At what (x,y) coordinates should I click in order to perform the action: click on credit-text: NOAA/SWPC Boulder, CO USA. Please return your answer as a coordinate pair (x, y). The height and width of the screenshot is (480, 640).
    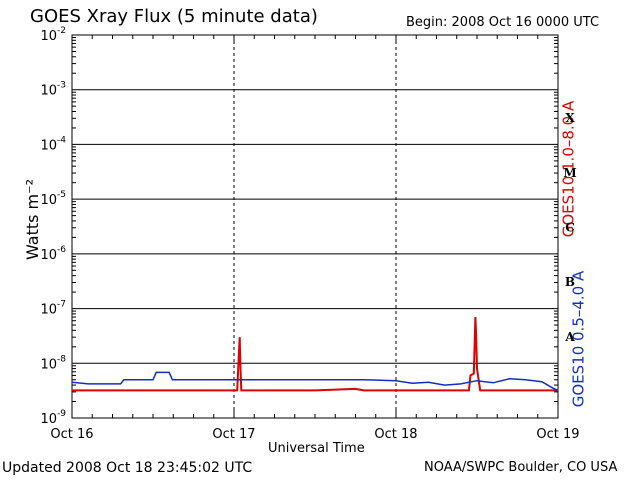
    Looking at the image, I should click on (521, 467).